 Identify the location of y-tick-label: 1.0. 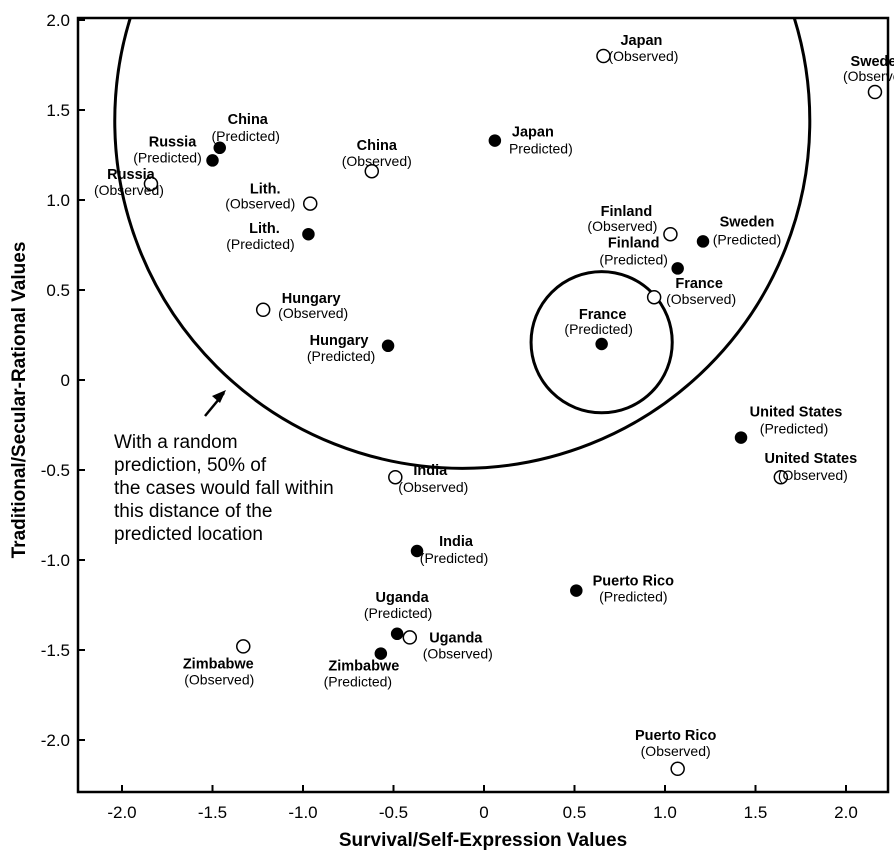
(58, 200).